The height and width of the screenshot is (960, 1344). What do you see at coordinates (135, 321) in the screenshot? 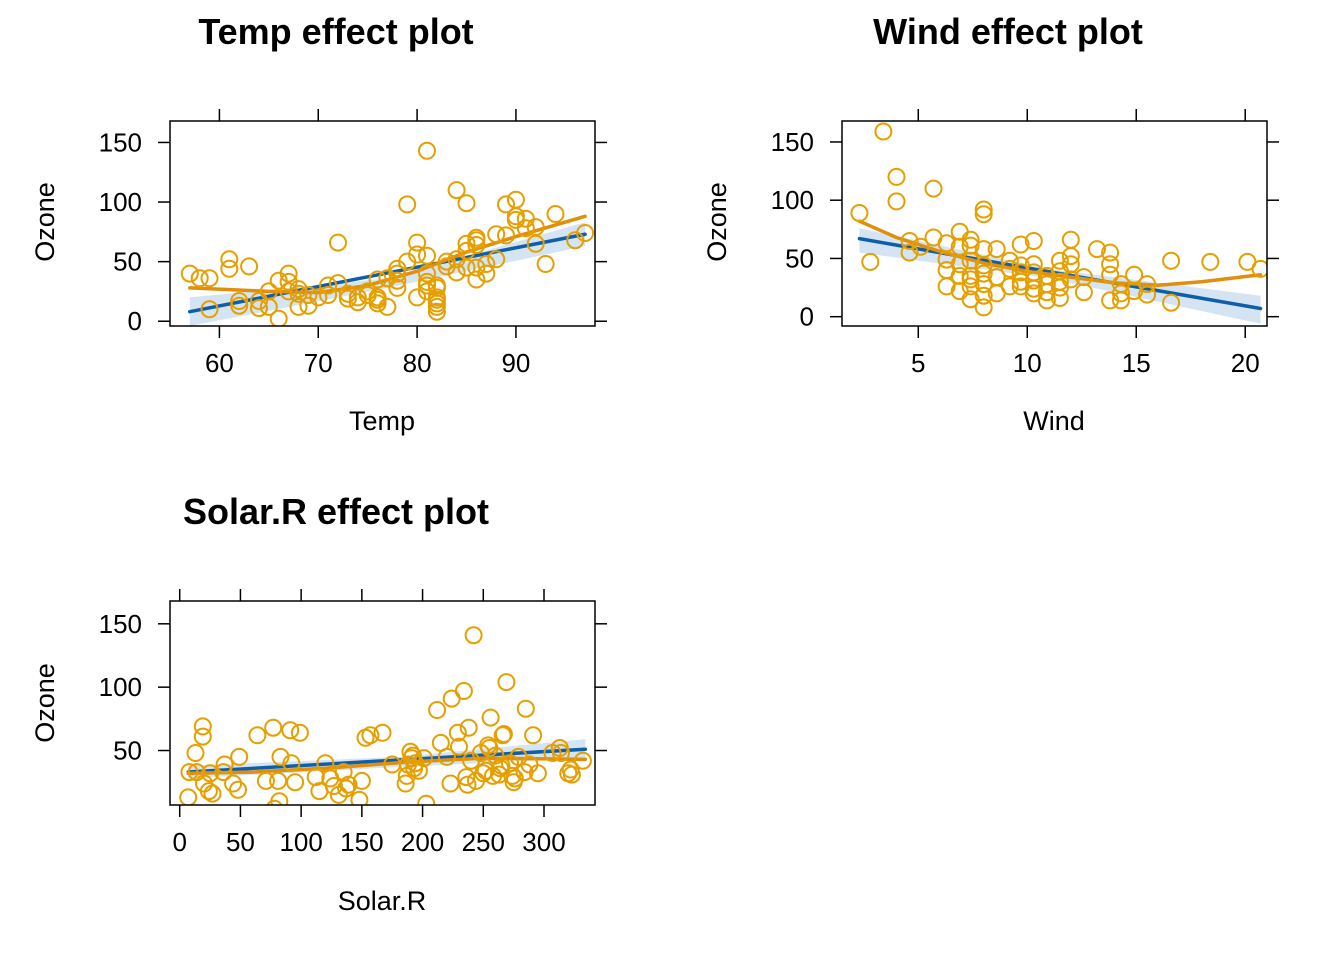
I see `temp-y-tick-label: 0` at bounding box center [135, 321].